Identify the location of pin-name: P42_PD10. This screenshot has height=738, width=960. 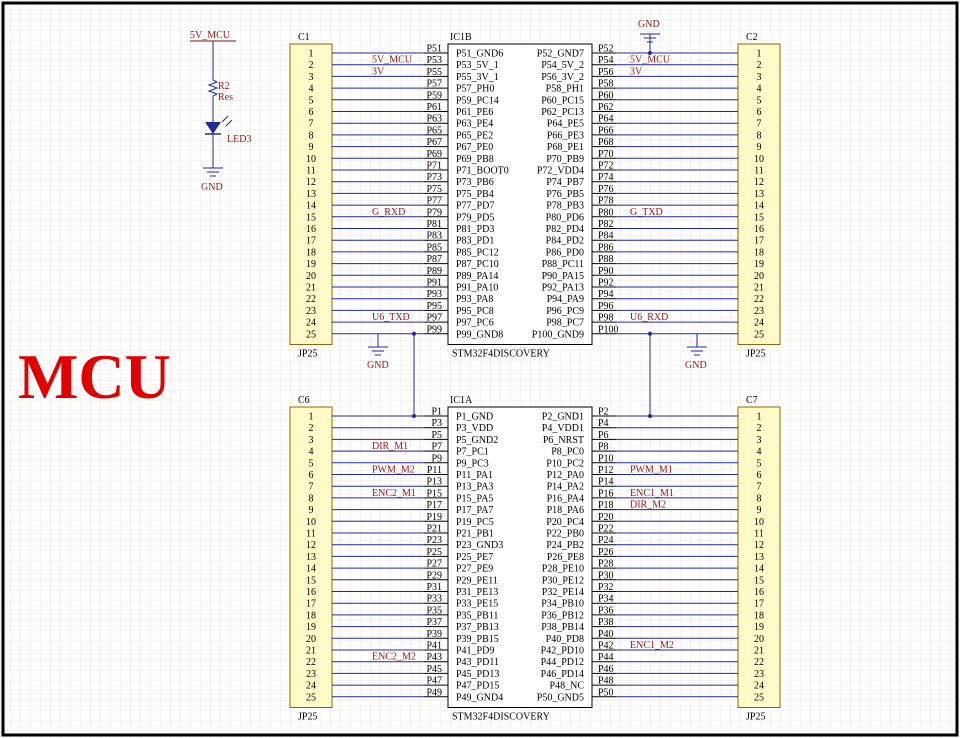
(562, 651).